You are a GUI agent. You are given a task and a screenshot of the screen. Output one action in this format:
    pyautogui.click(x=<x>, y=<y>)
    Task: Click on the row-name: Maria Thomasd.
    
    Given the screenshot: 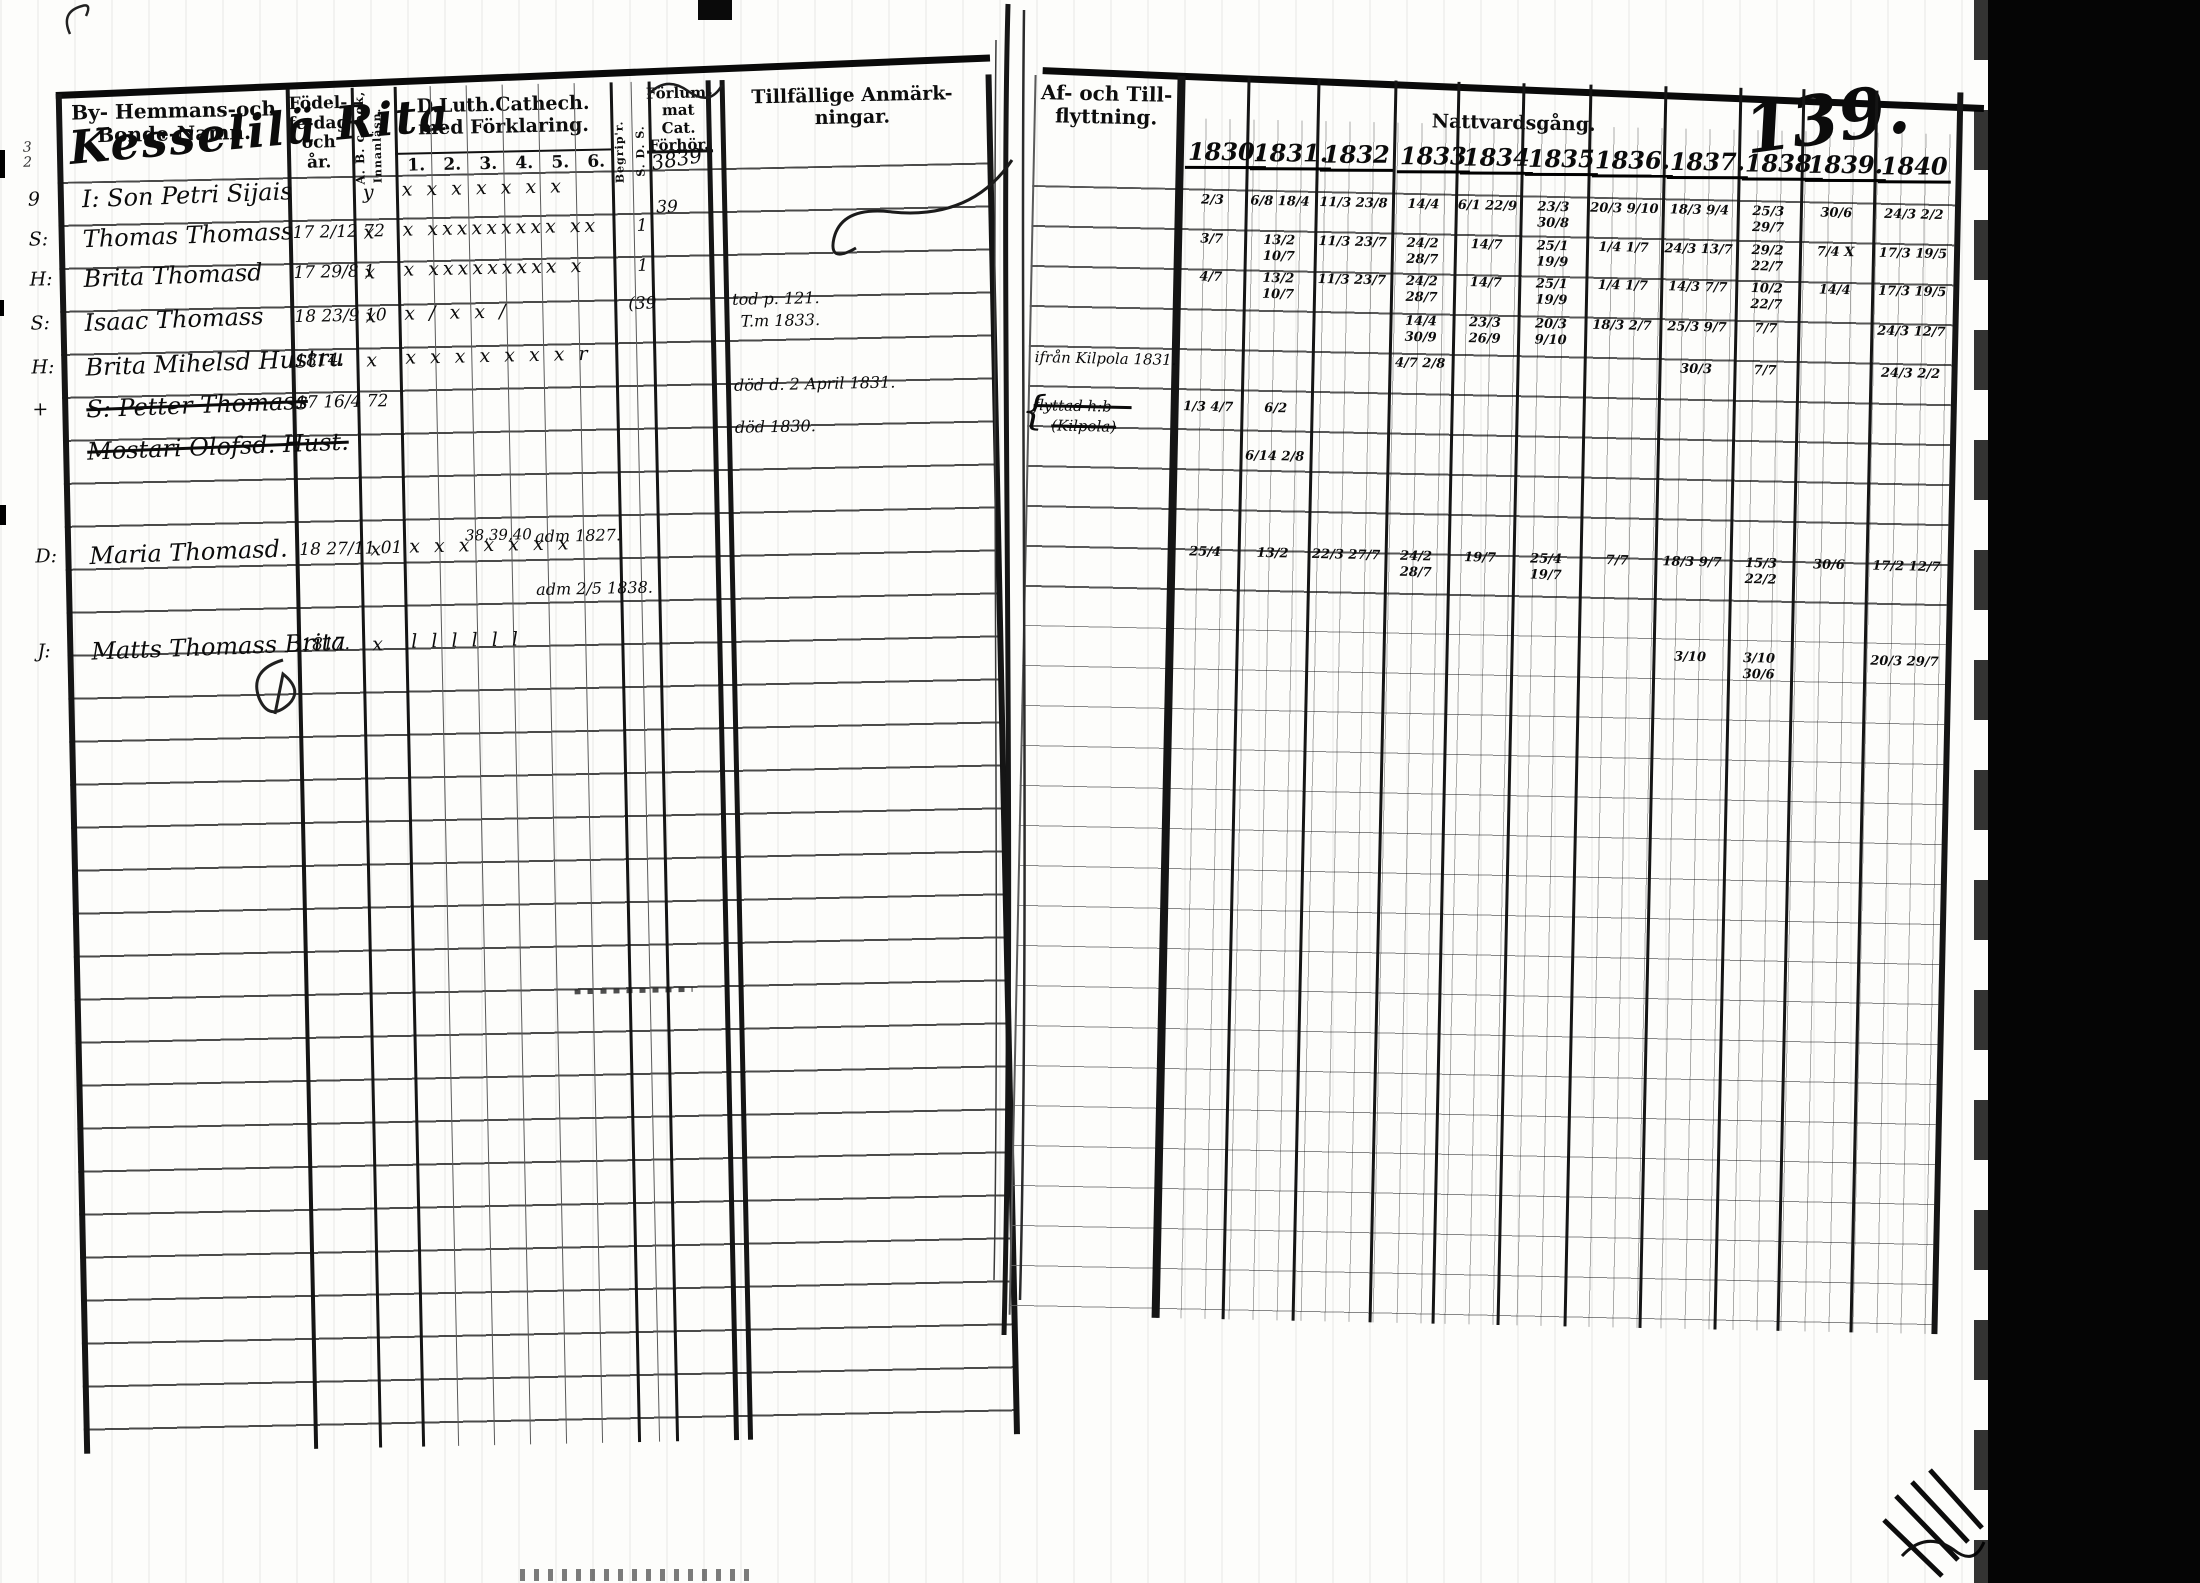 What is the action you would take?
    pyautogui.click(x=188, y=552)
    